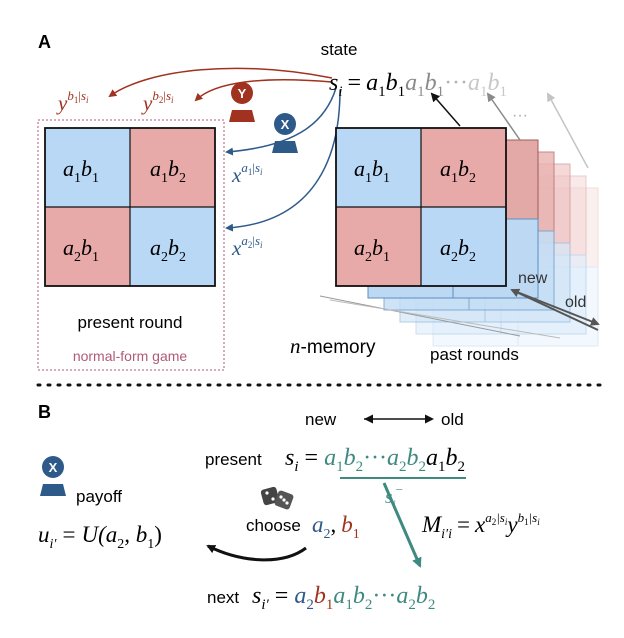  What do you see at coordinates (263, 90) in the screenshot?
I see `arrow-state-to-y-b2` at bounding box center [263, 90].